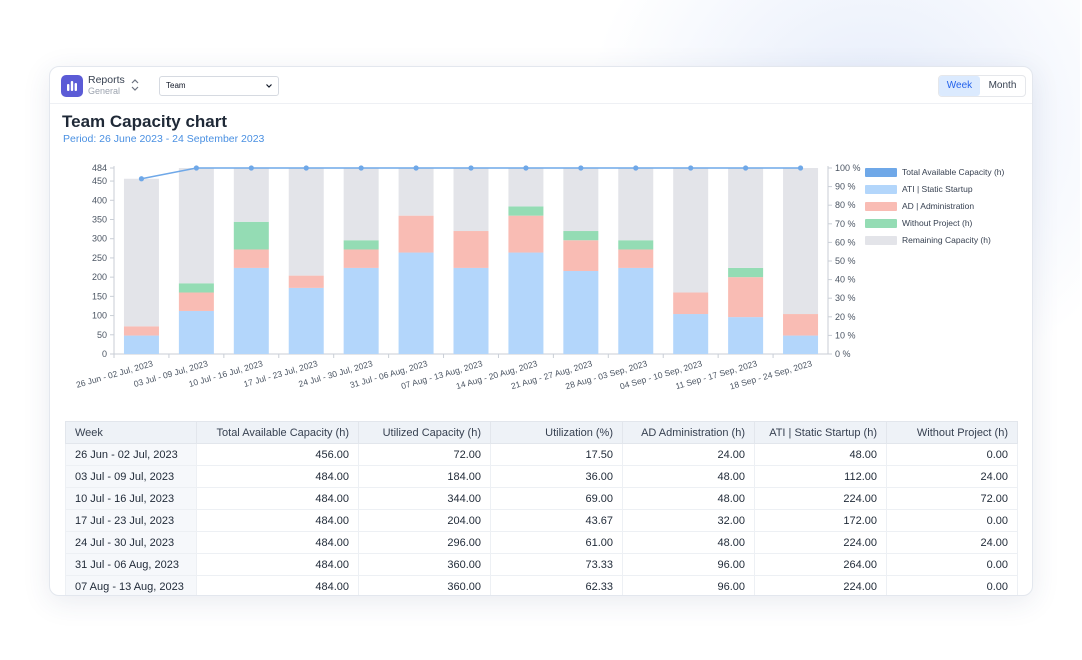  What do you see at coordinates (556, 542) in the screenshot?
I see `cell-utilization: 61.00` at bounding box center [556, 542].